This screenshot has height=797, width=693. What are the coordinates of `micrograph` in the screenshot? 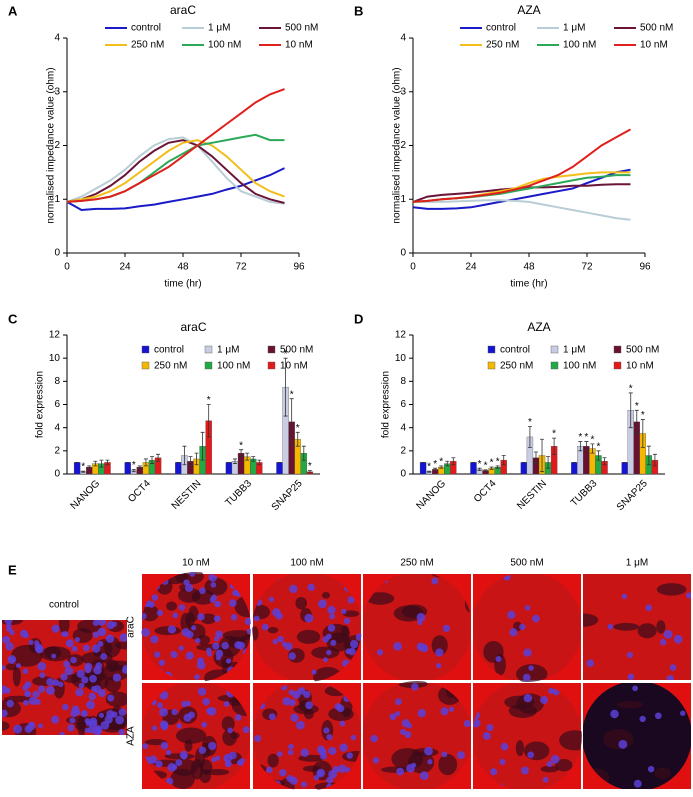 It's located at (307, 627).